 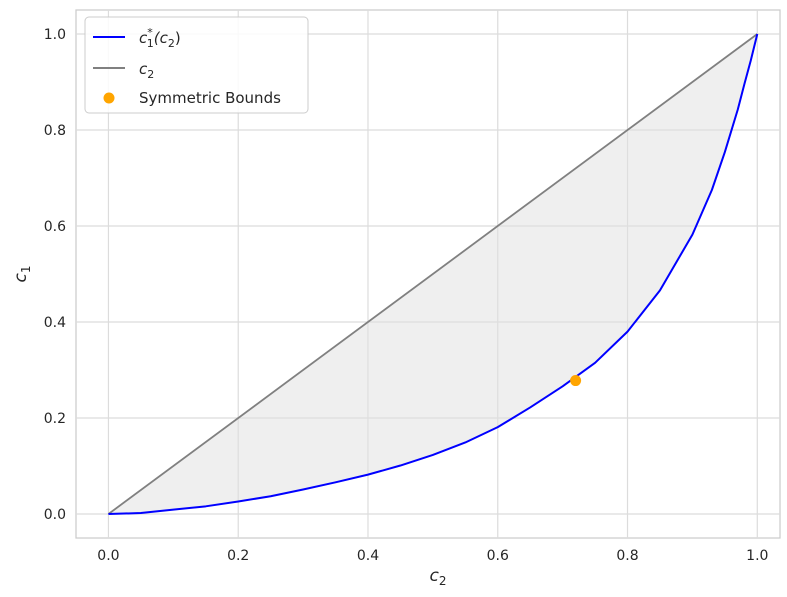 I want to click on y-tick-label: 0.0, so click(x=55, y=515).